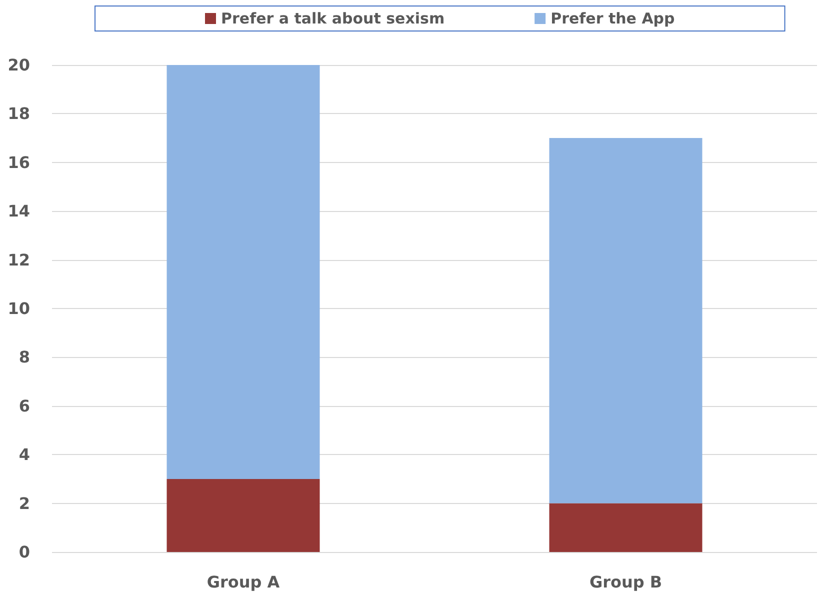 The height and width of the screenshot is (598, 821). Describe the element at coordinates (24, 357) in the screenshot. I see `y-tick-label: 8` at that location.